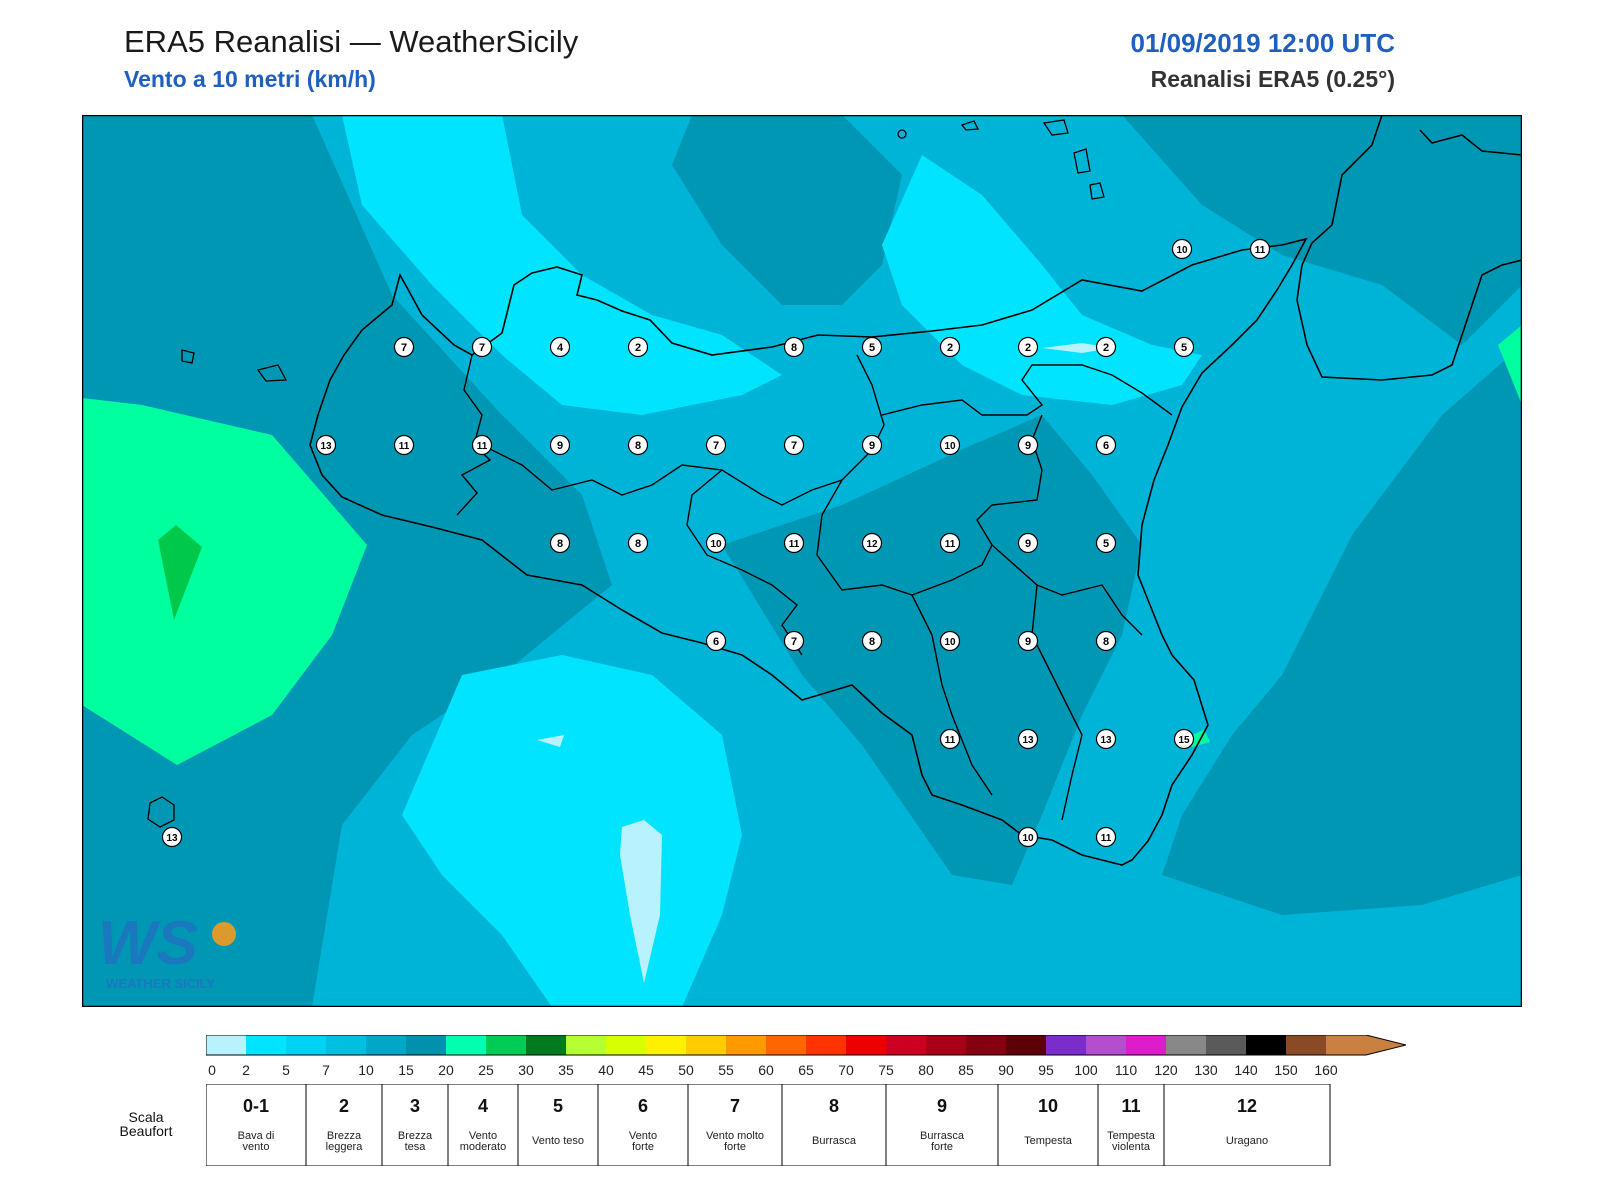 The width and height of the screenshot is (1600, 1200). What do you see at coordinates (1055, 127) in the screenshot?
I see `island-salina` at bounding box center [1055, 127].